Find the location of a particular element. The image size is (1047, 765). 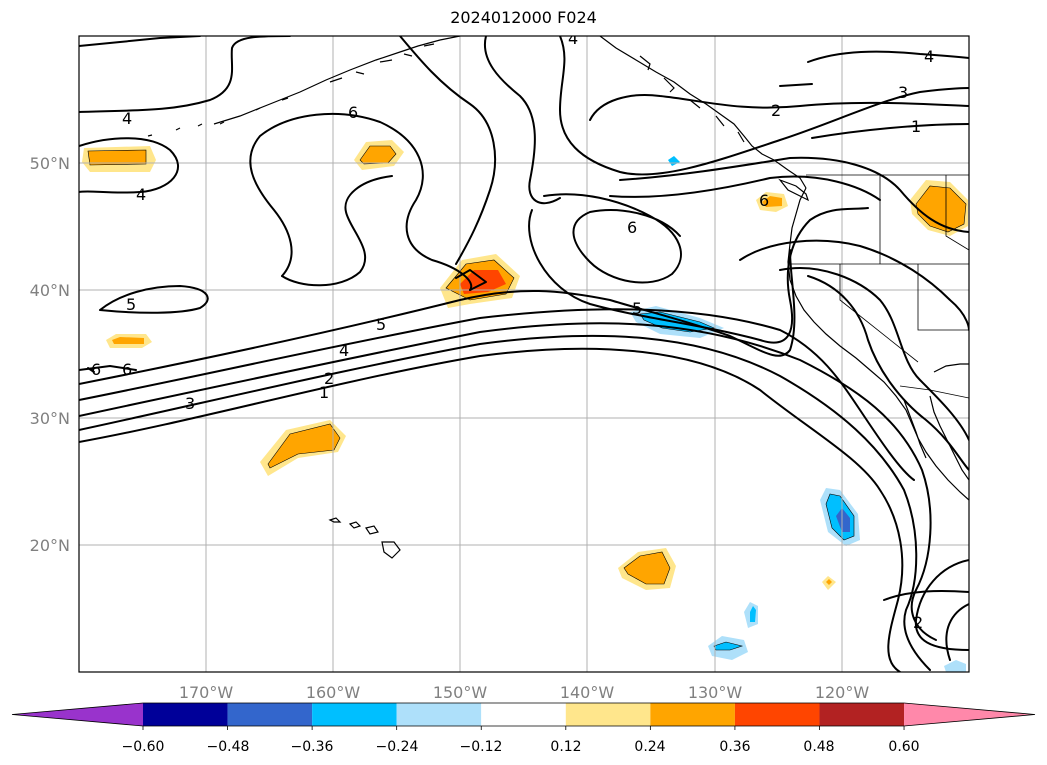

contour-1-east is located at coordinates (890, 131).